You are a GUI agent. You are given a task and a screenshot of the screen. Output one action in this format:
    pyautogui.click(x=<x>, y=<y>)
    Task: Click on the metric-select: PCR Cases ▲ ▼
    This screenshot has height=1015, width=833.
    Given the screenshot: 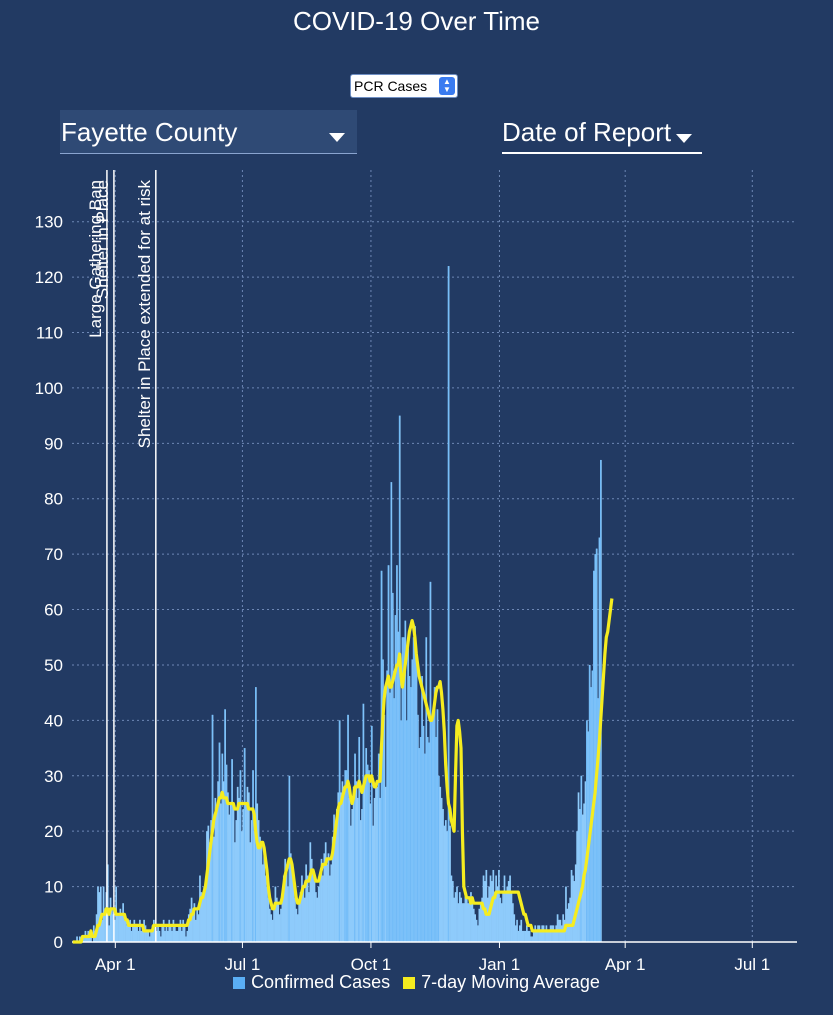 What is the action you would take?
    pyautogui.click(x=404, y=86)
    